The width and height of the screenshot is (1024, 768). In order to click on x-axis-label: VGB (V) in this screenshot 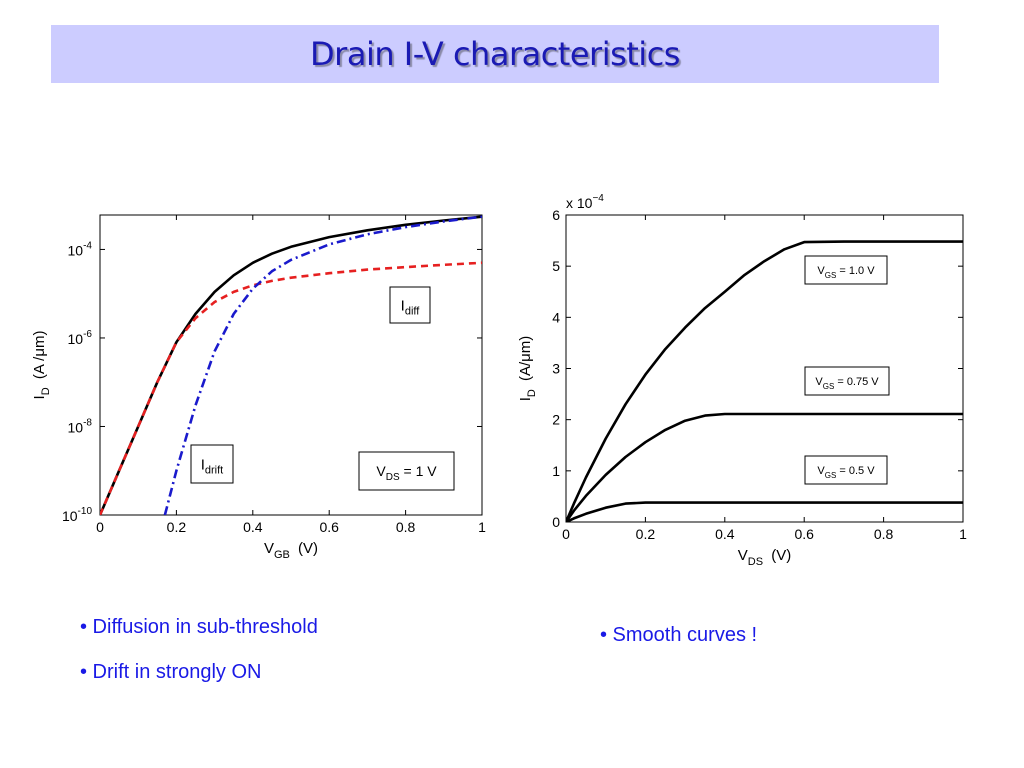, I will do `click(291, 550)`.